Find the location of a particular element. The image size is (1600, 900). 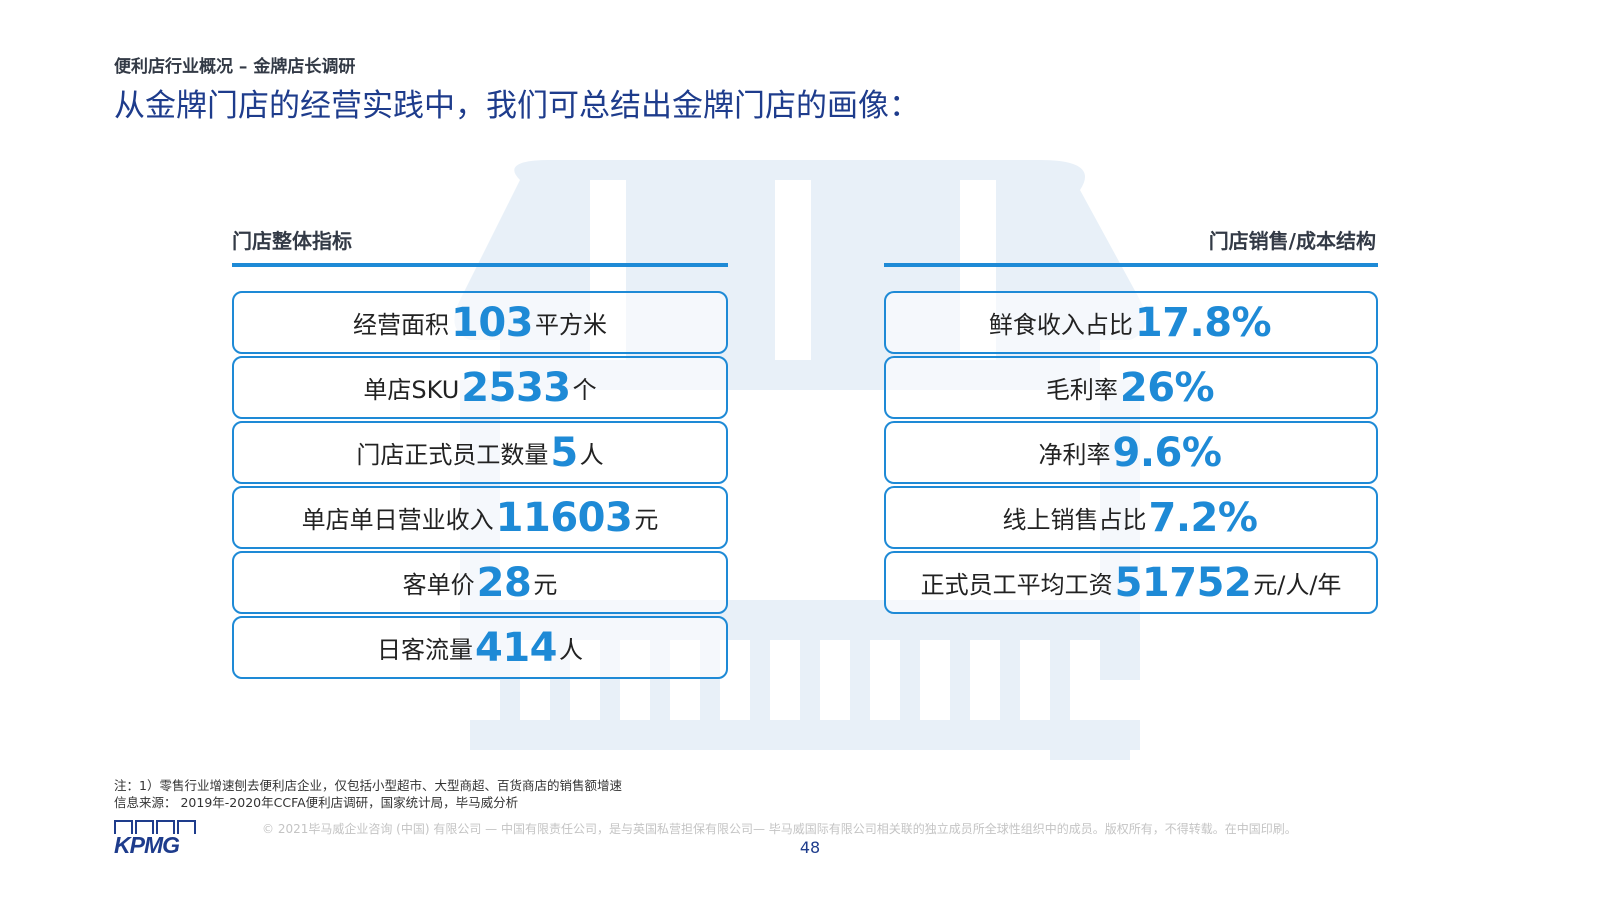

metric-card-fresh-food-share: 鲜食收入占比 17.8% is located at coordinates (1131, 322).